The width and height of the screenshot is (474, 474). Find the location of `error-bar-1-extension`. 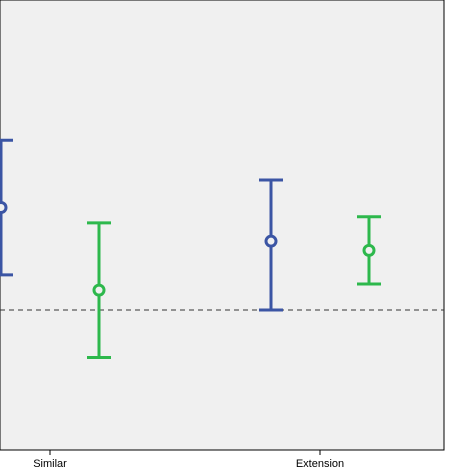

error-bar-1-extension is located at coordinates (271, 245).